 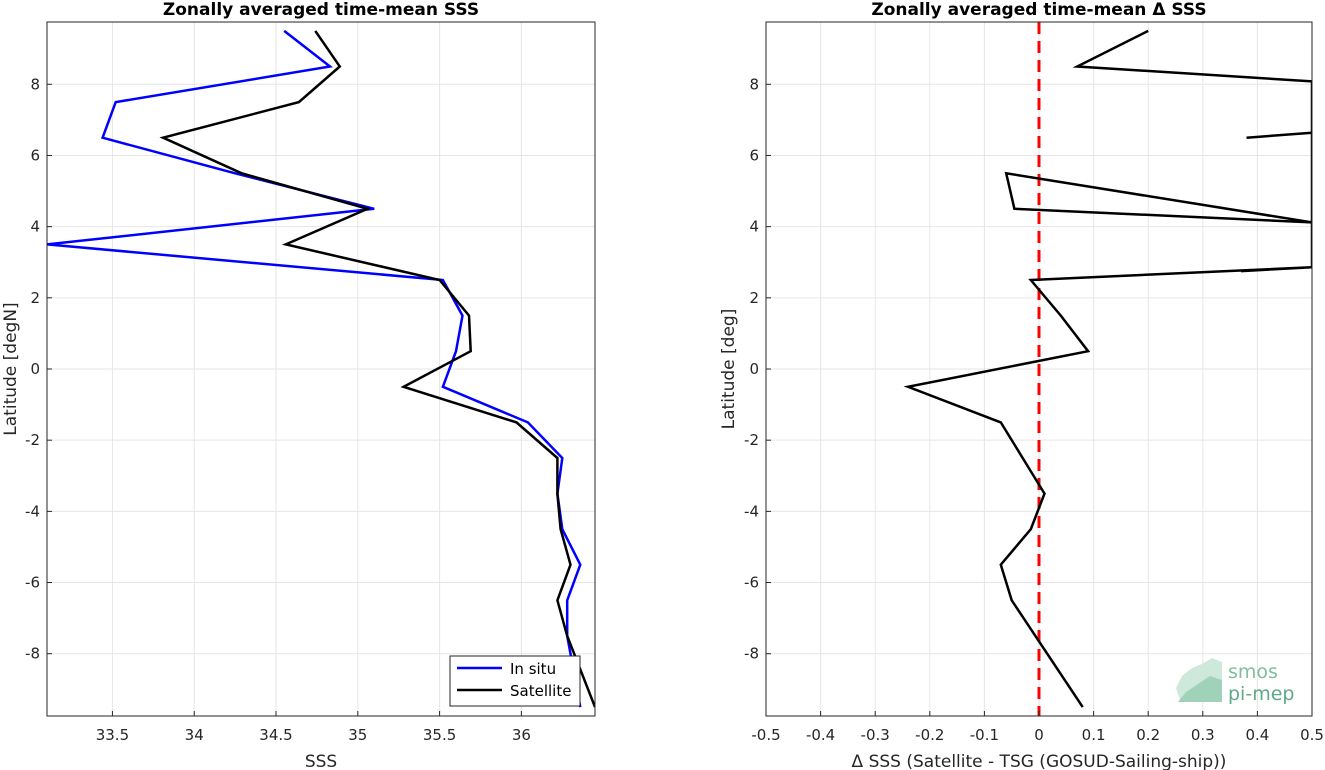 What do you see at coordinates (194, 735) in the screenshot?
I see `x-tick-label: 34` at bounding box center [194, 735].